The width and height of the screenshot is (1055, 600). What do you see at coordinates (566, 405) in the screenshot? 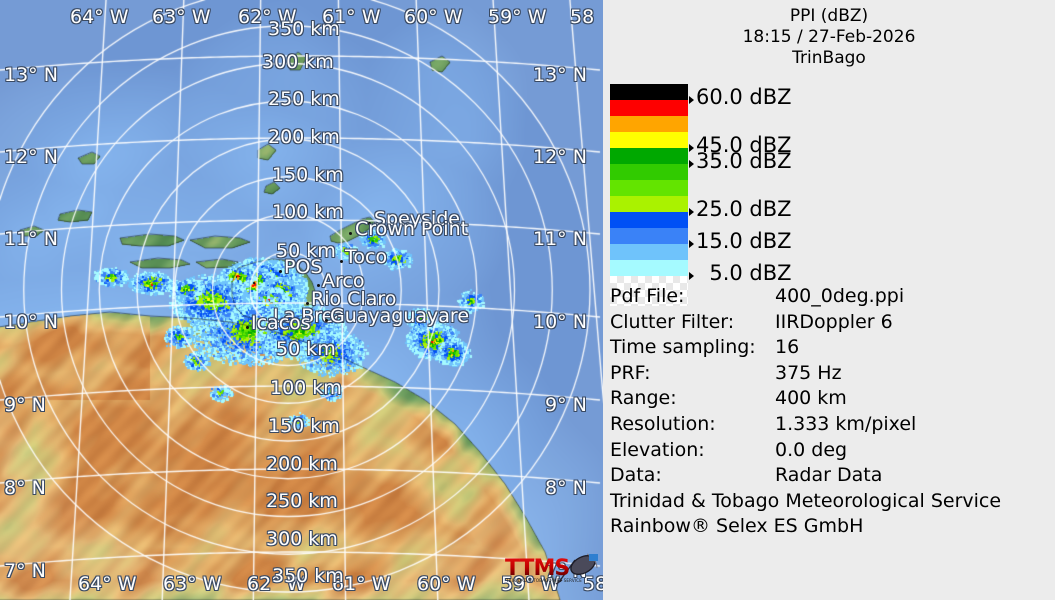
I see `latitude-label-right-4: 9° N` at bounding box center [566, 405].